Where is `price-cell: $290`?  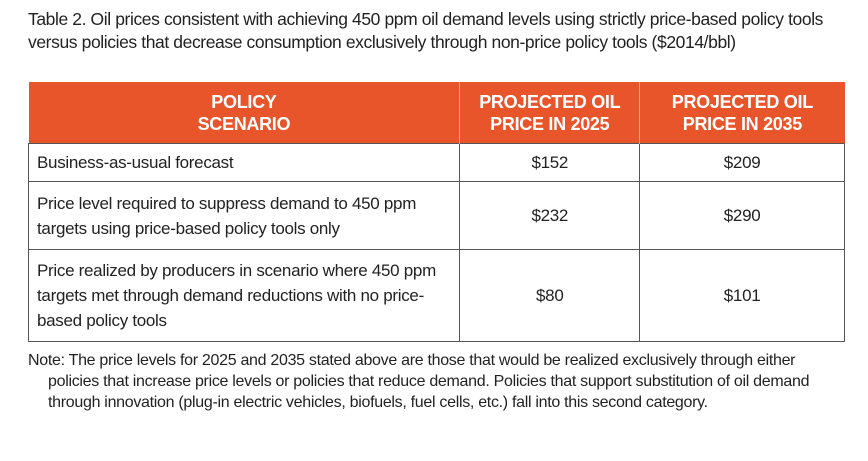 price-cell: $290 is located at coordinates (742, 215).